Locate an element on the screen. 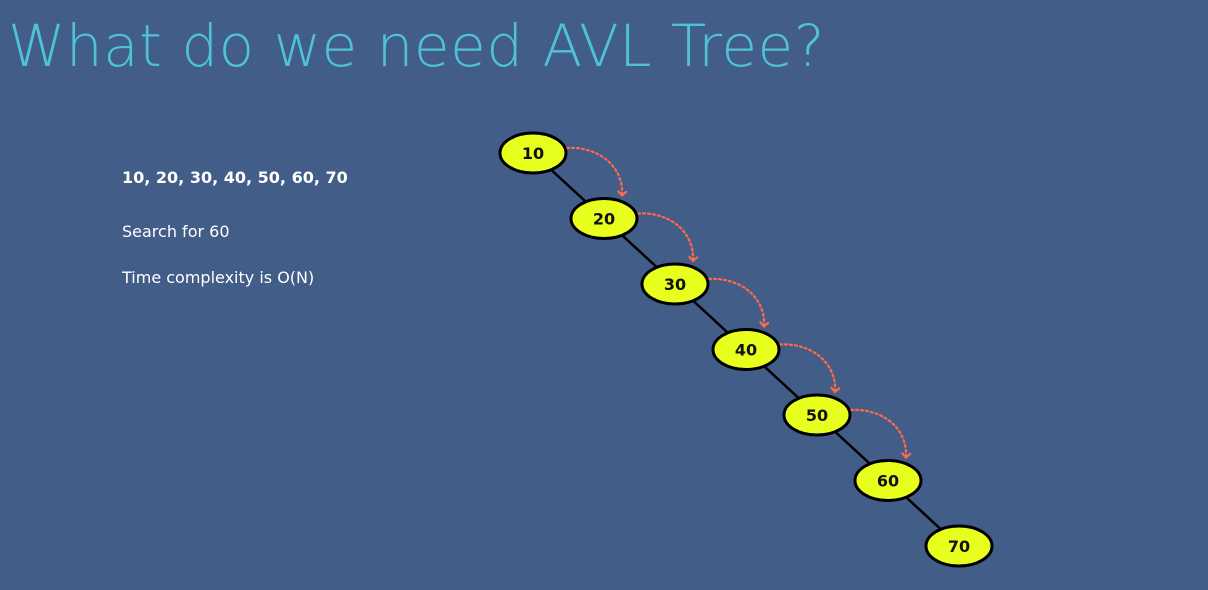 The width and height of the screenshot is (1208, 590). tree-node-30: 30 is located at coordinates (675, 284).